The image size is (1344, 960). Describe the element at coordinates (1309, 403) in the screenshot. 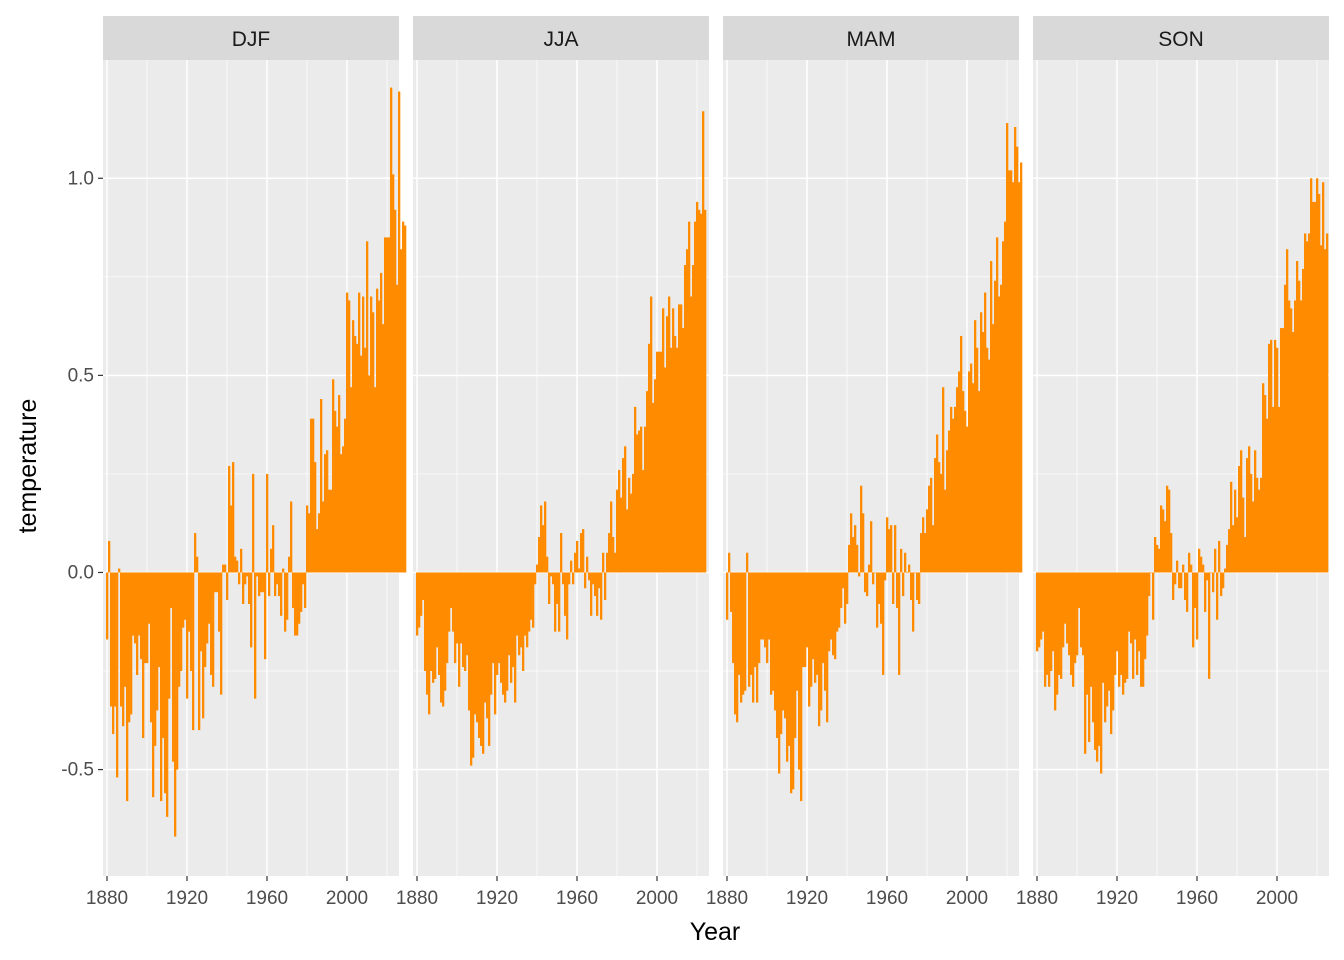

I see `bar-son-2016` at that location.